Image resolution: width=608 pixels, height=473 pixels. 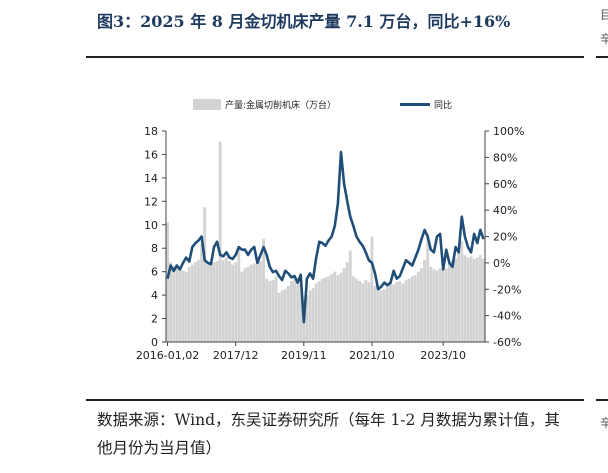 What do you see at coordinates (507, 316) in the screenshot?
I see `right-tick-label: -40%` at bounding box center [507, 316].